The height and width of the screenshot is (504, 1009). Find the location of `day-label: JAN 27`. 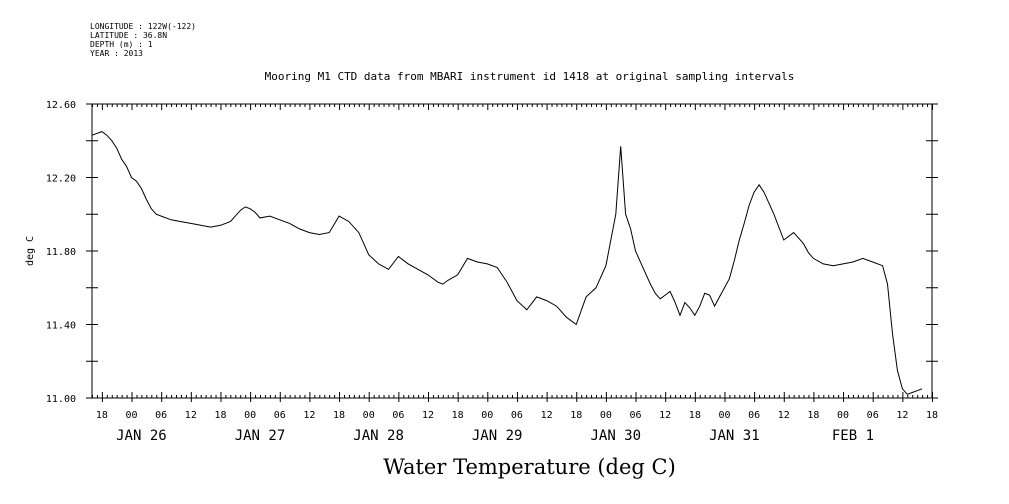

day-label: JAN 27 is located at coordinates (260, 436).